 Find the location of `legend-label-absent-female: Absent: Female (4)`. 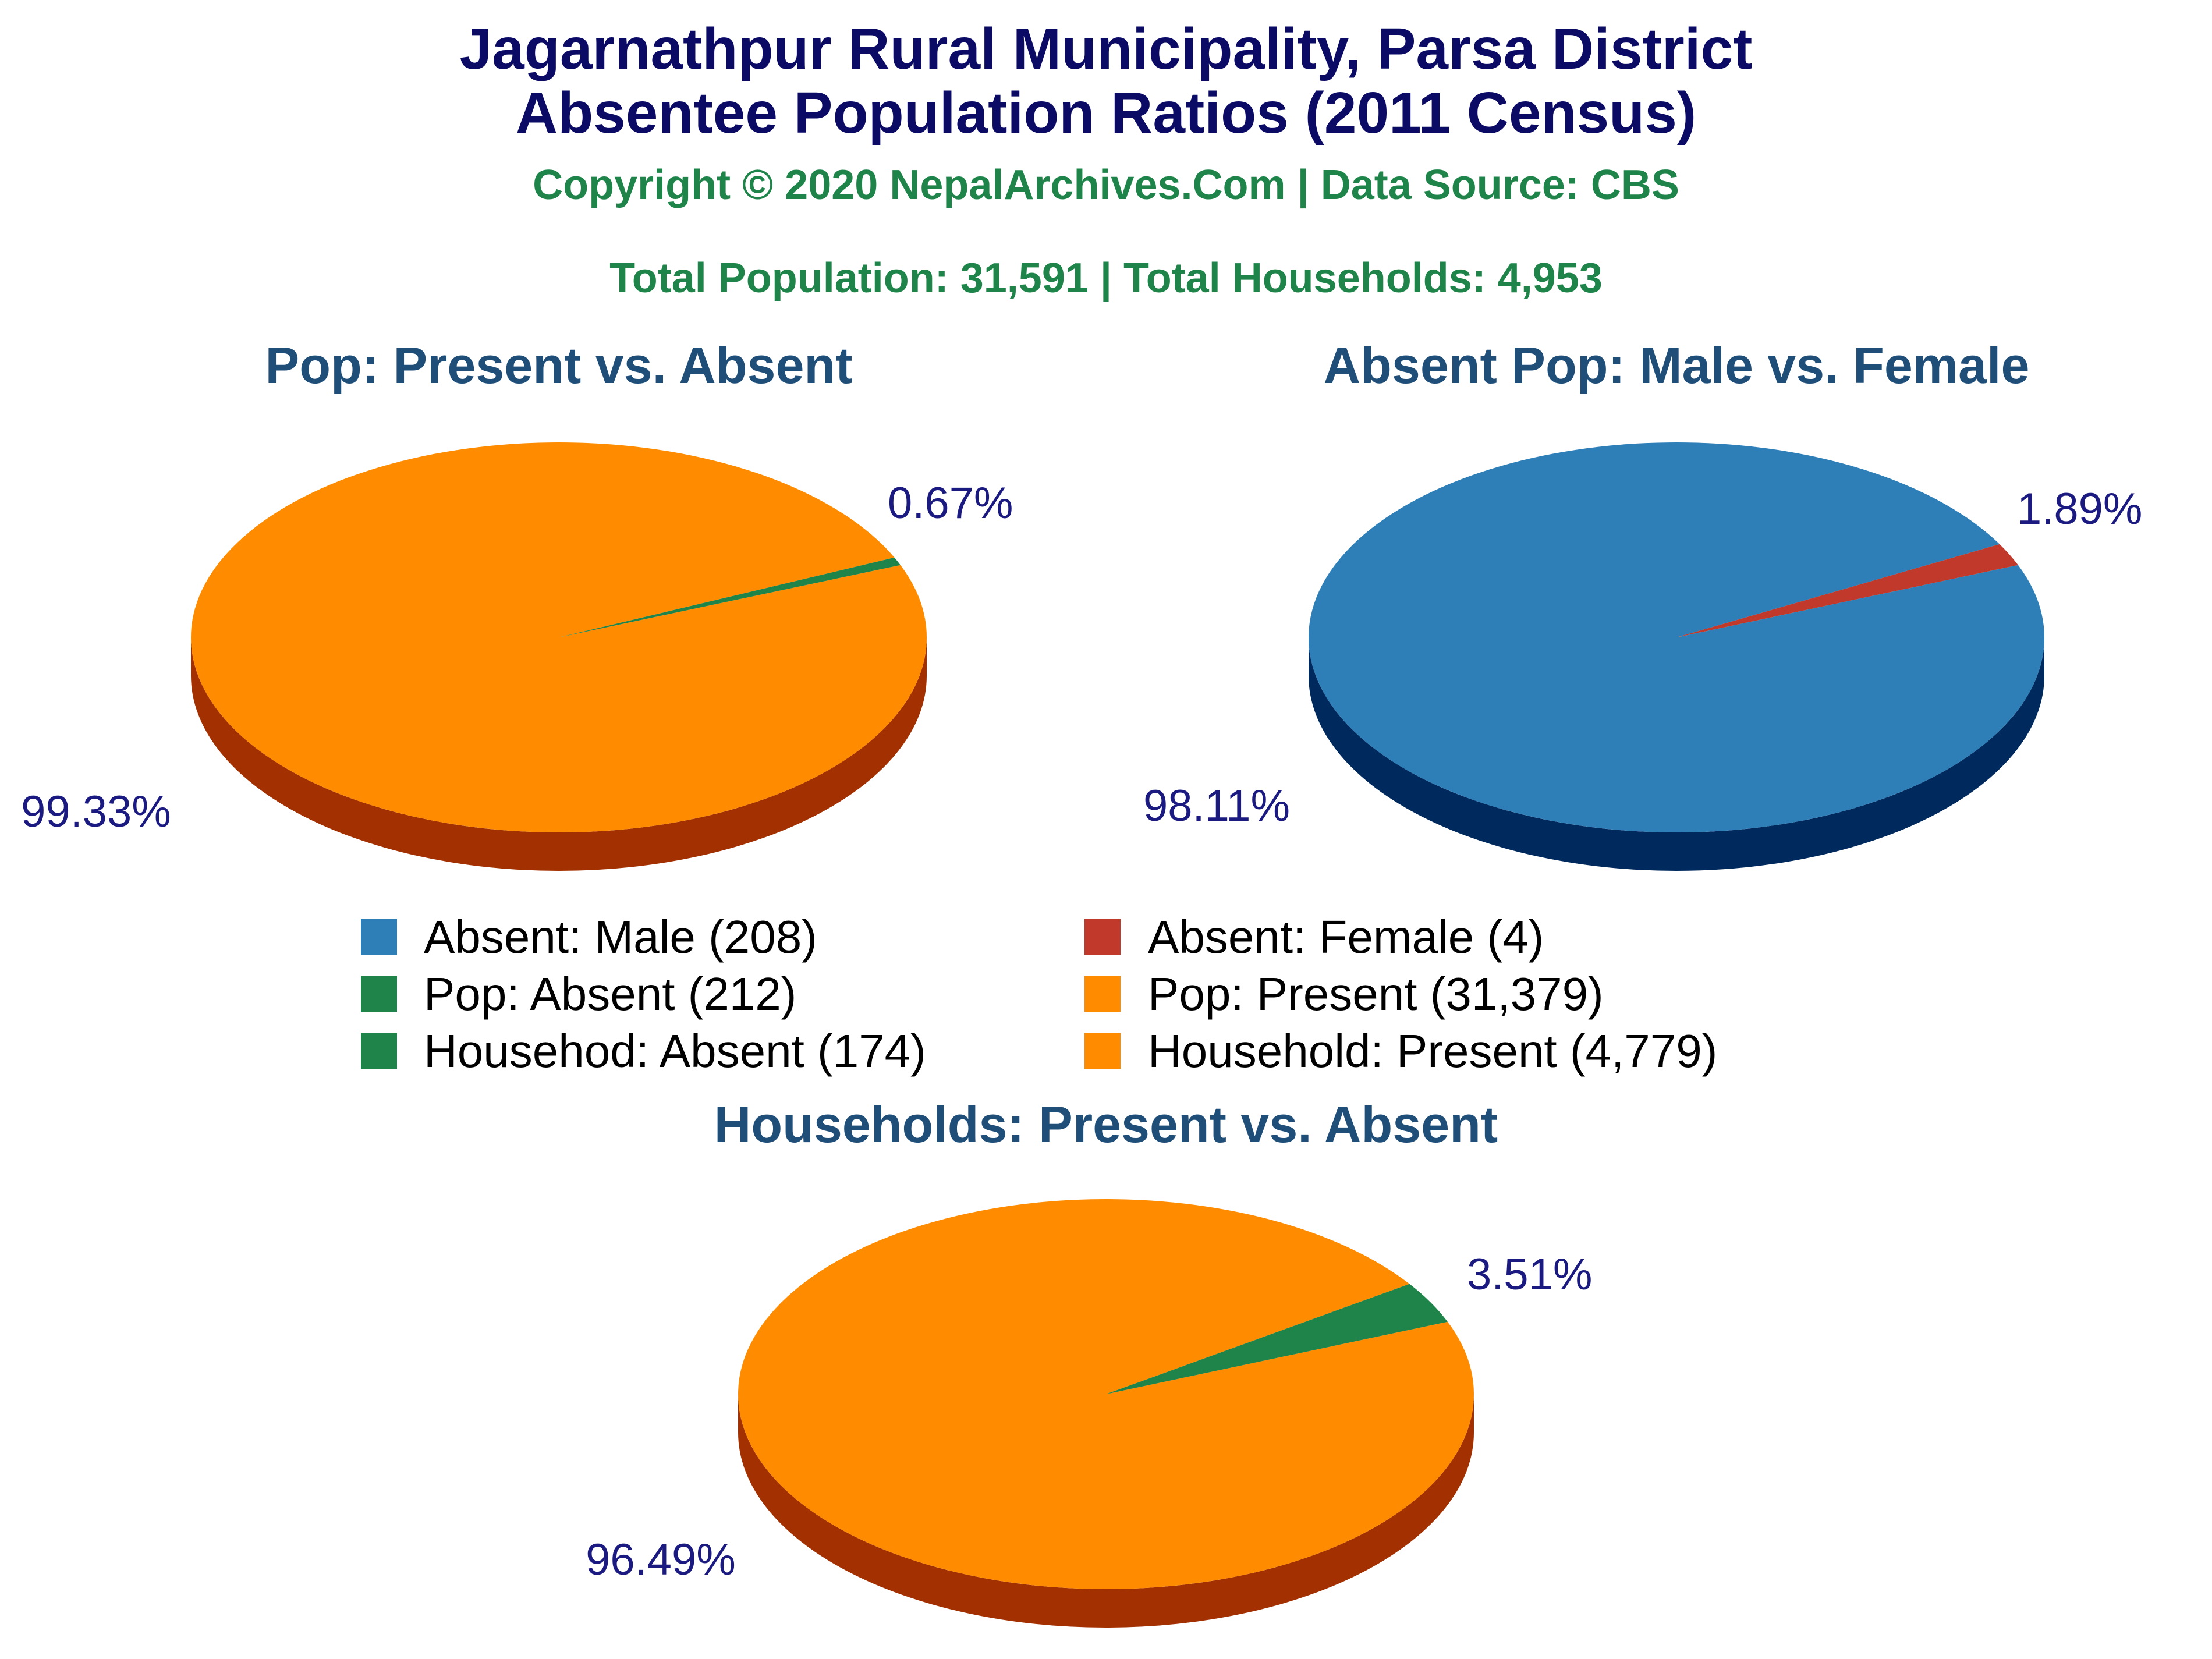

legend-label-absent-female: Absent: Female (4) is located at coordinates (1346, 937).